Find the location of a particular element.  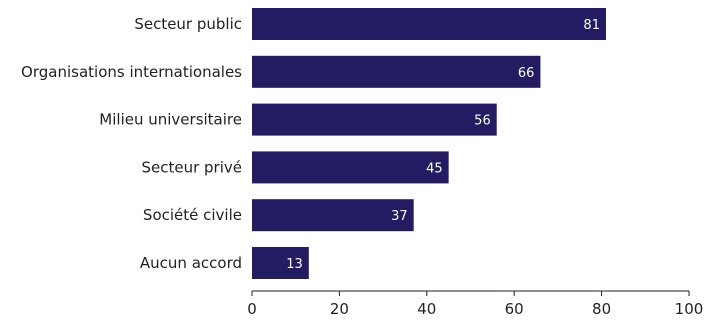

category-label-secteur-public: Secteur public is located at coordinates (188, 24).